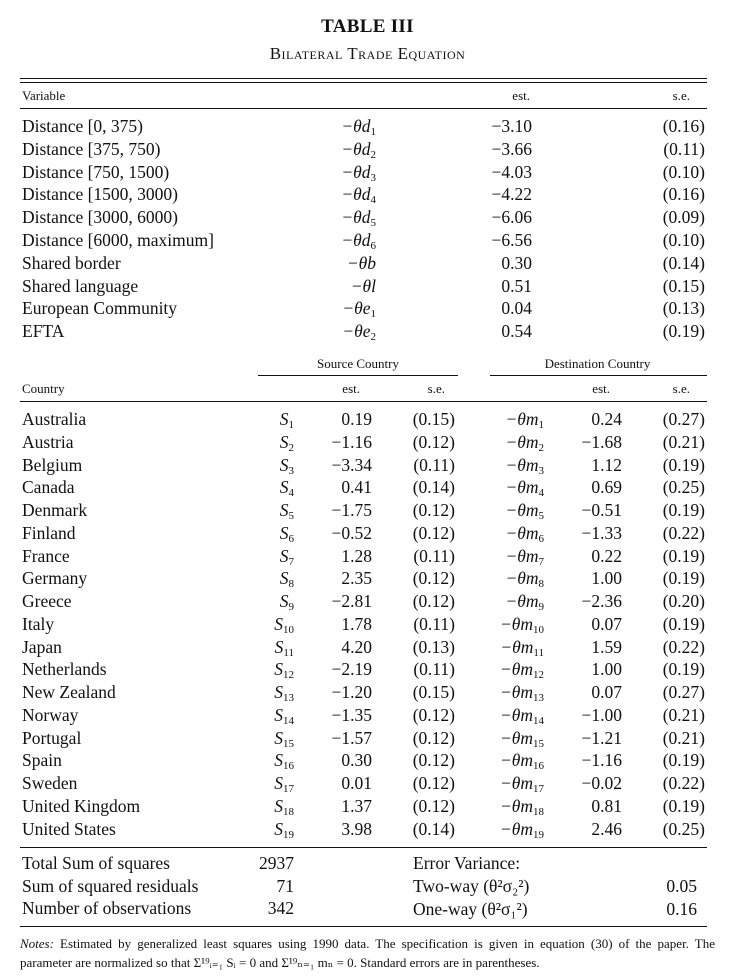 The image size is (735, 979). I want to click on source-symbol: S5, so click(276, 511).